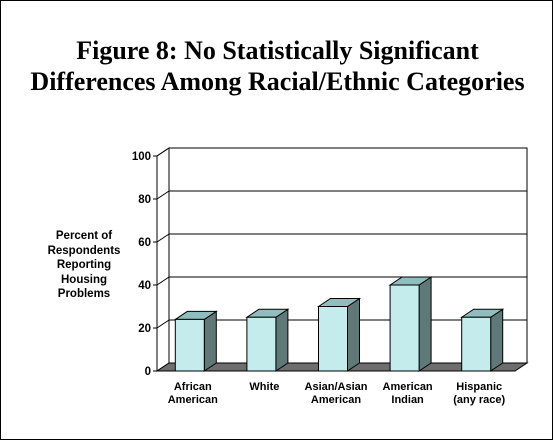 The width and height of the screenshot is (555, 440). Describe the element at coordinates (407, 400) in the screenshot. I see `x-tick-label-3-line-2: Indian` at that location.